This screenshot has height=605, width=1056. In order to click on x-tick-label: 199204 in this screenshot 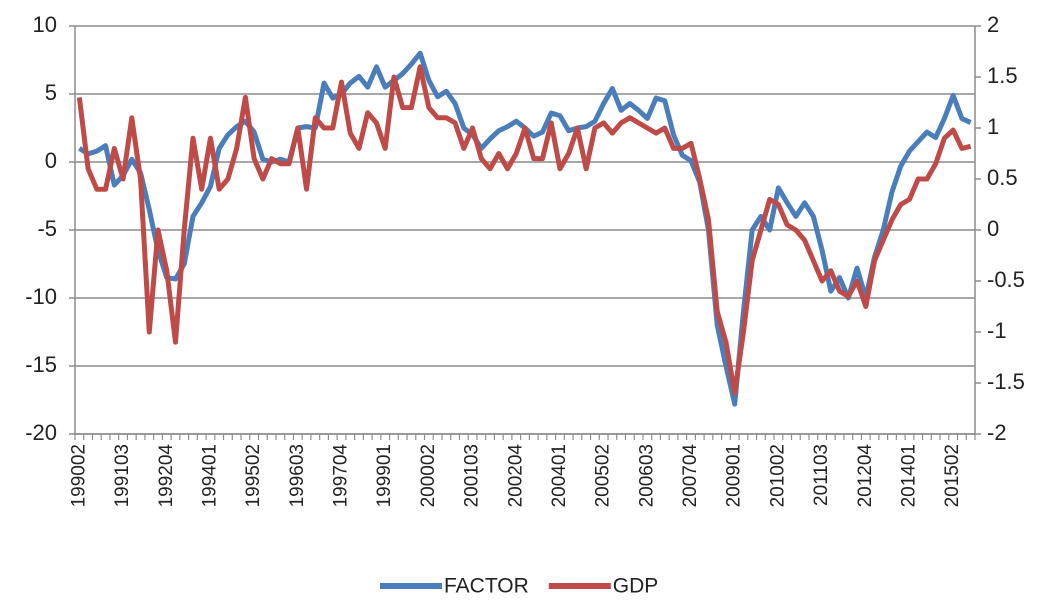, I will do `click(166, 476)`.